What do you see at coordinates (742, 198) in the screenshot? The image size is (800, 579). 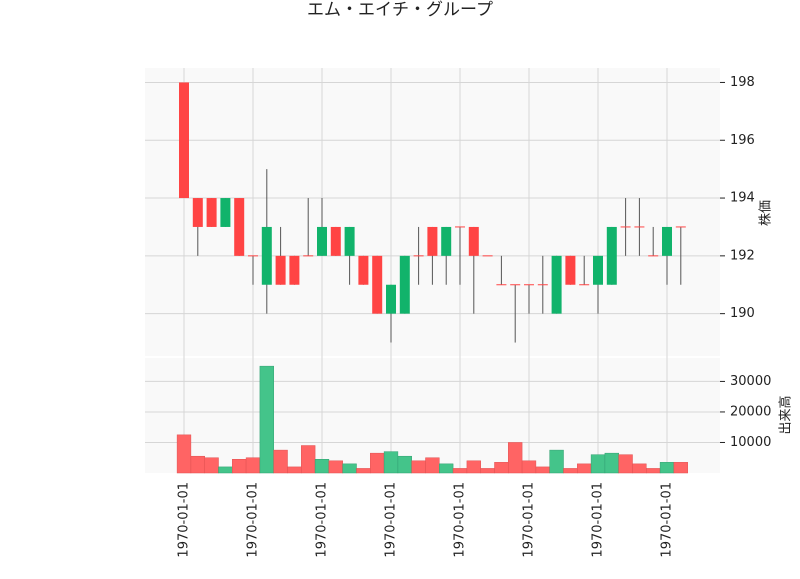 I see `y-tick-label: 194` at bounding box center [742, 198].